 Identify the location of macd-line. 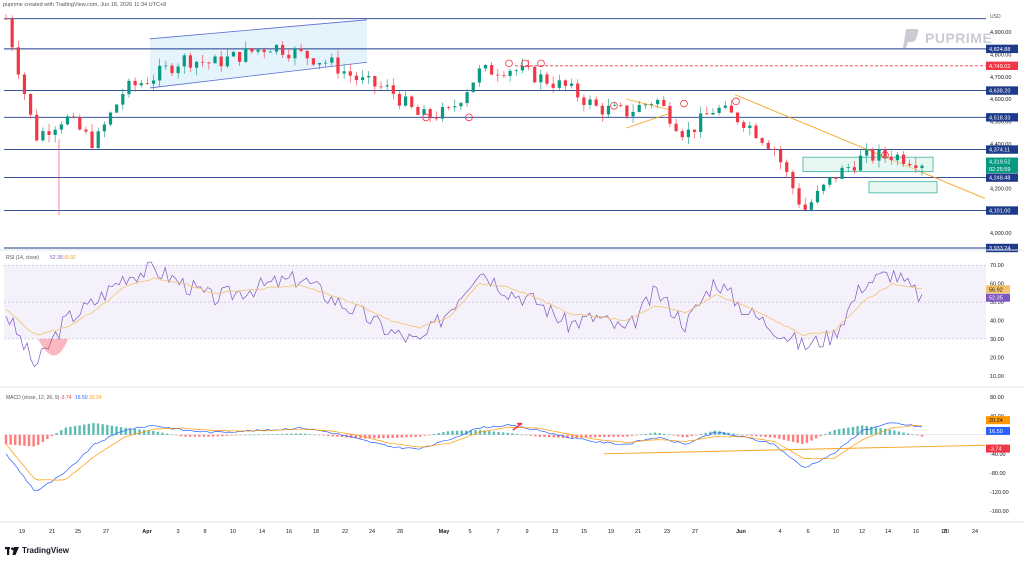
(464, 457).